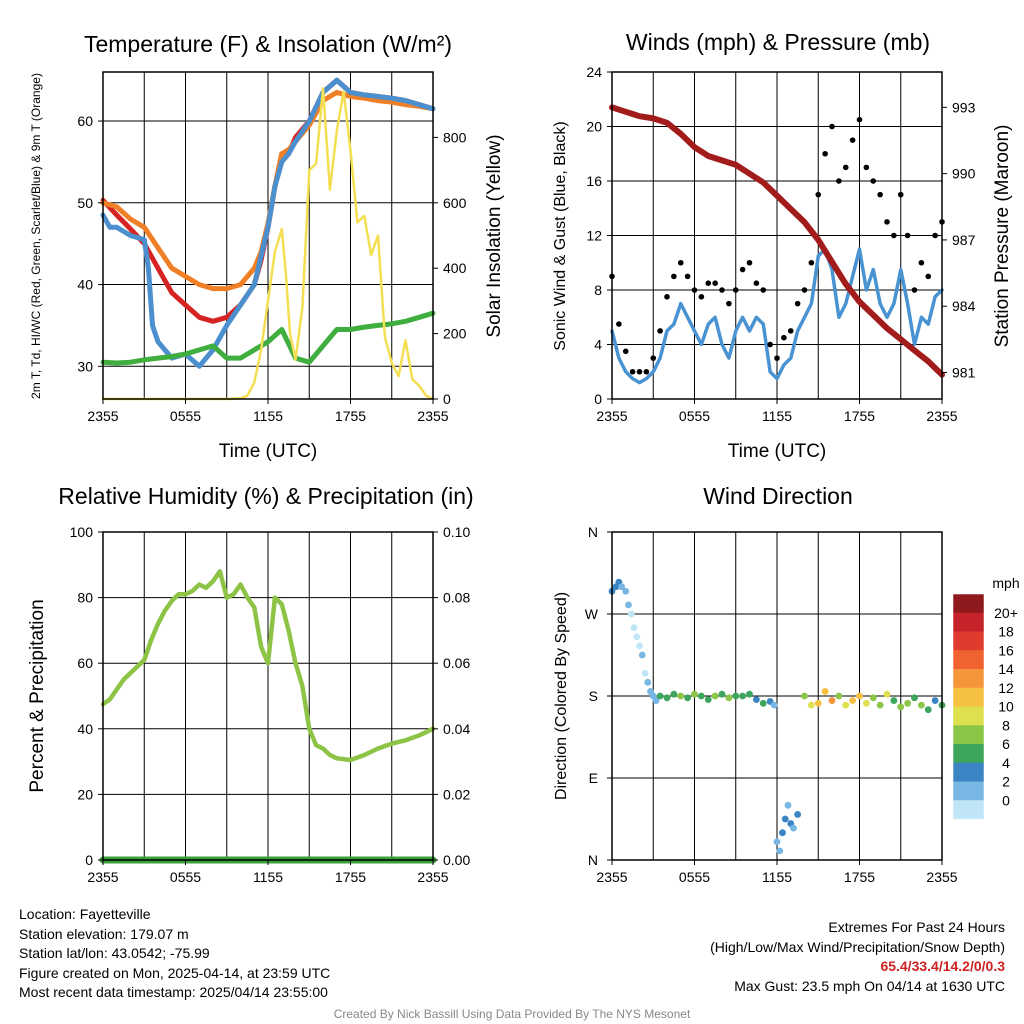 The width and height of the screenshot is (1024, 1024). I want to click on colorbar-label: 4, so click(1006, 763).